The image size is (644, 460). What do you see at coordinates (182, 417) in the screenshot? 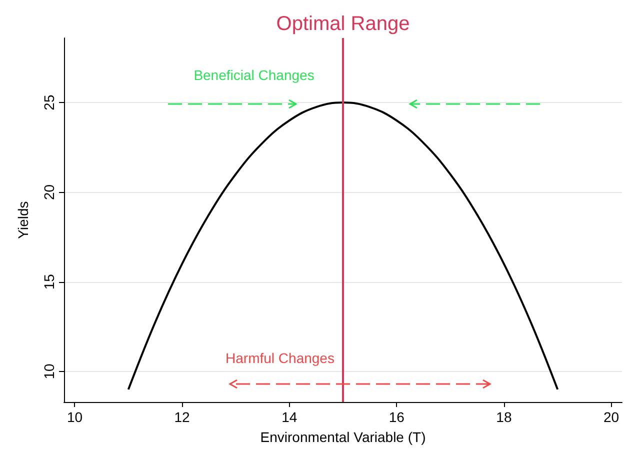
I see `x-tick-label: 12` at bounding box center [182, 417].